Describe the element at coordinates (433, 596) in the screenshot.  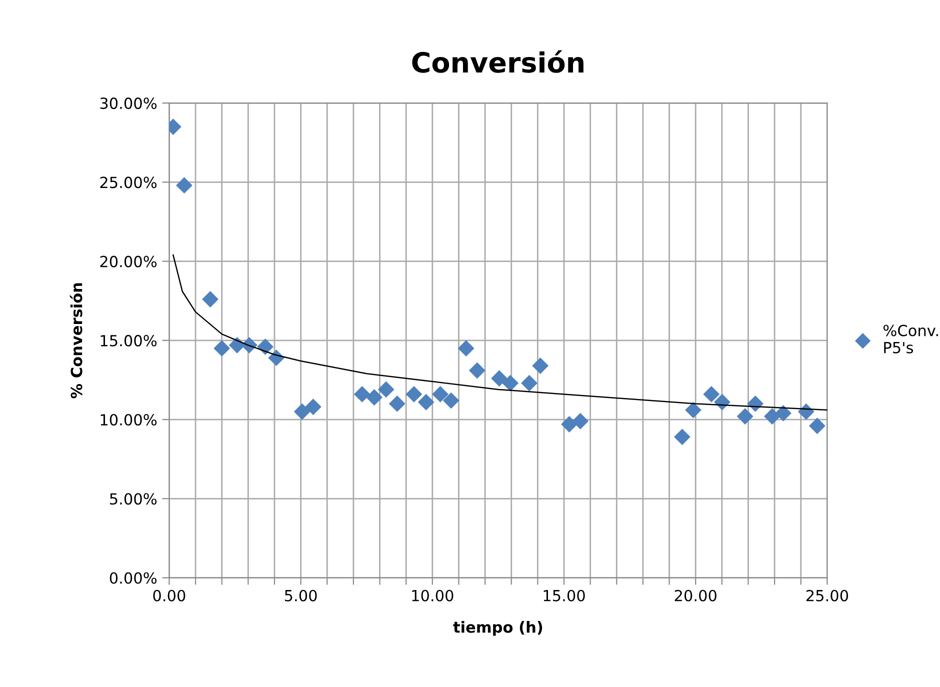
I see `x-tick-label: 10.00` at that location.